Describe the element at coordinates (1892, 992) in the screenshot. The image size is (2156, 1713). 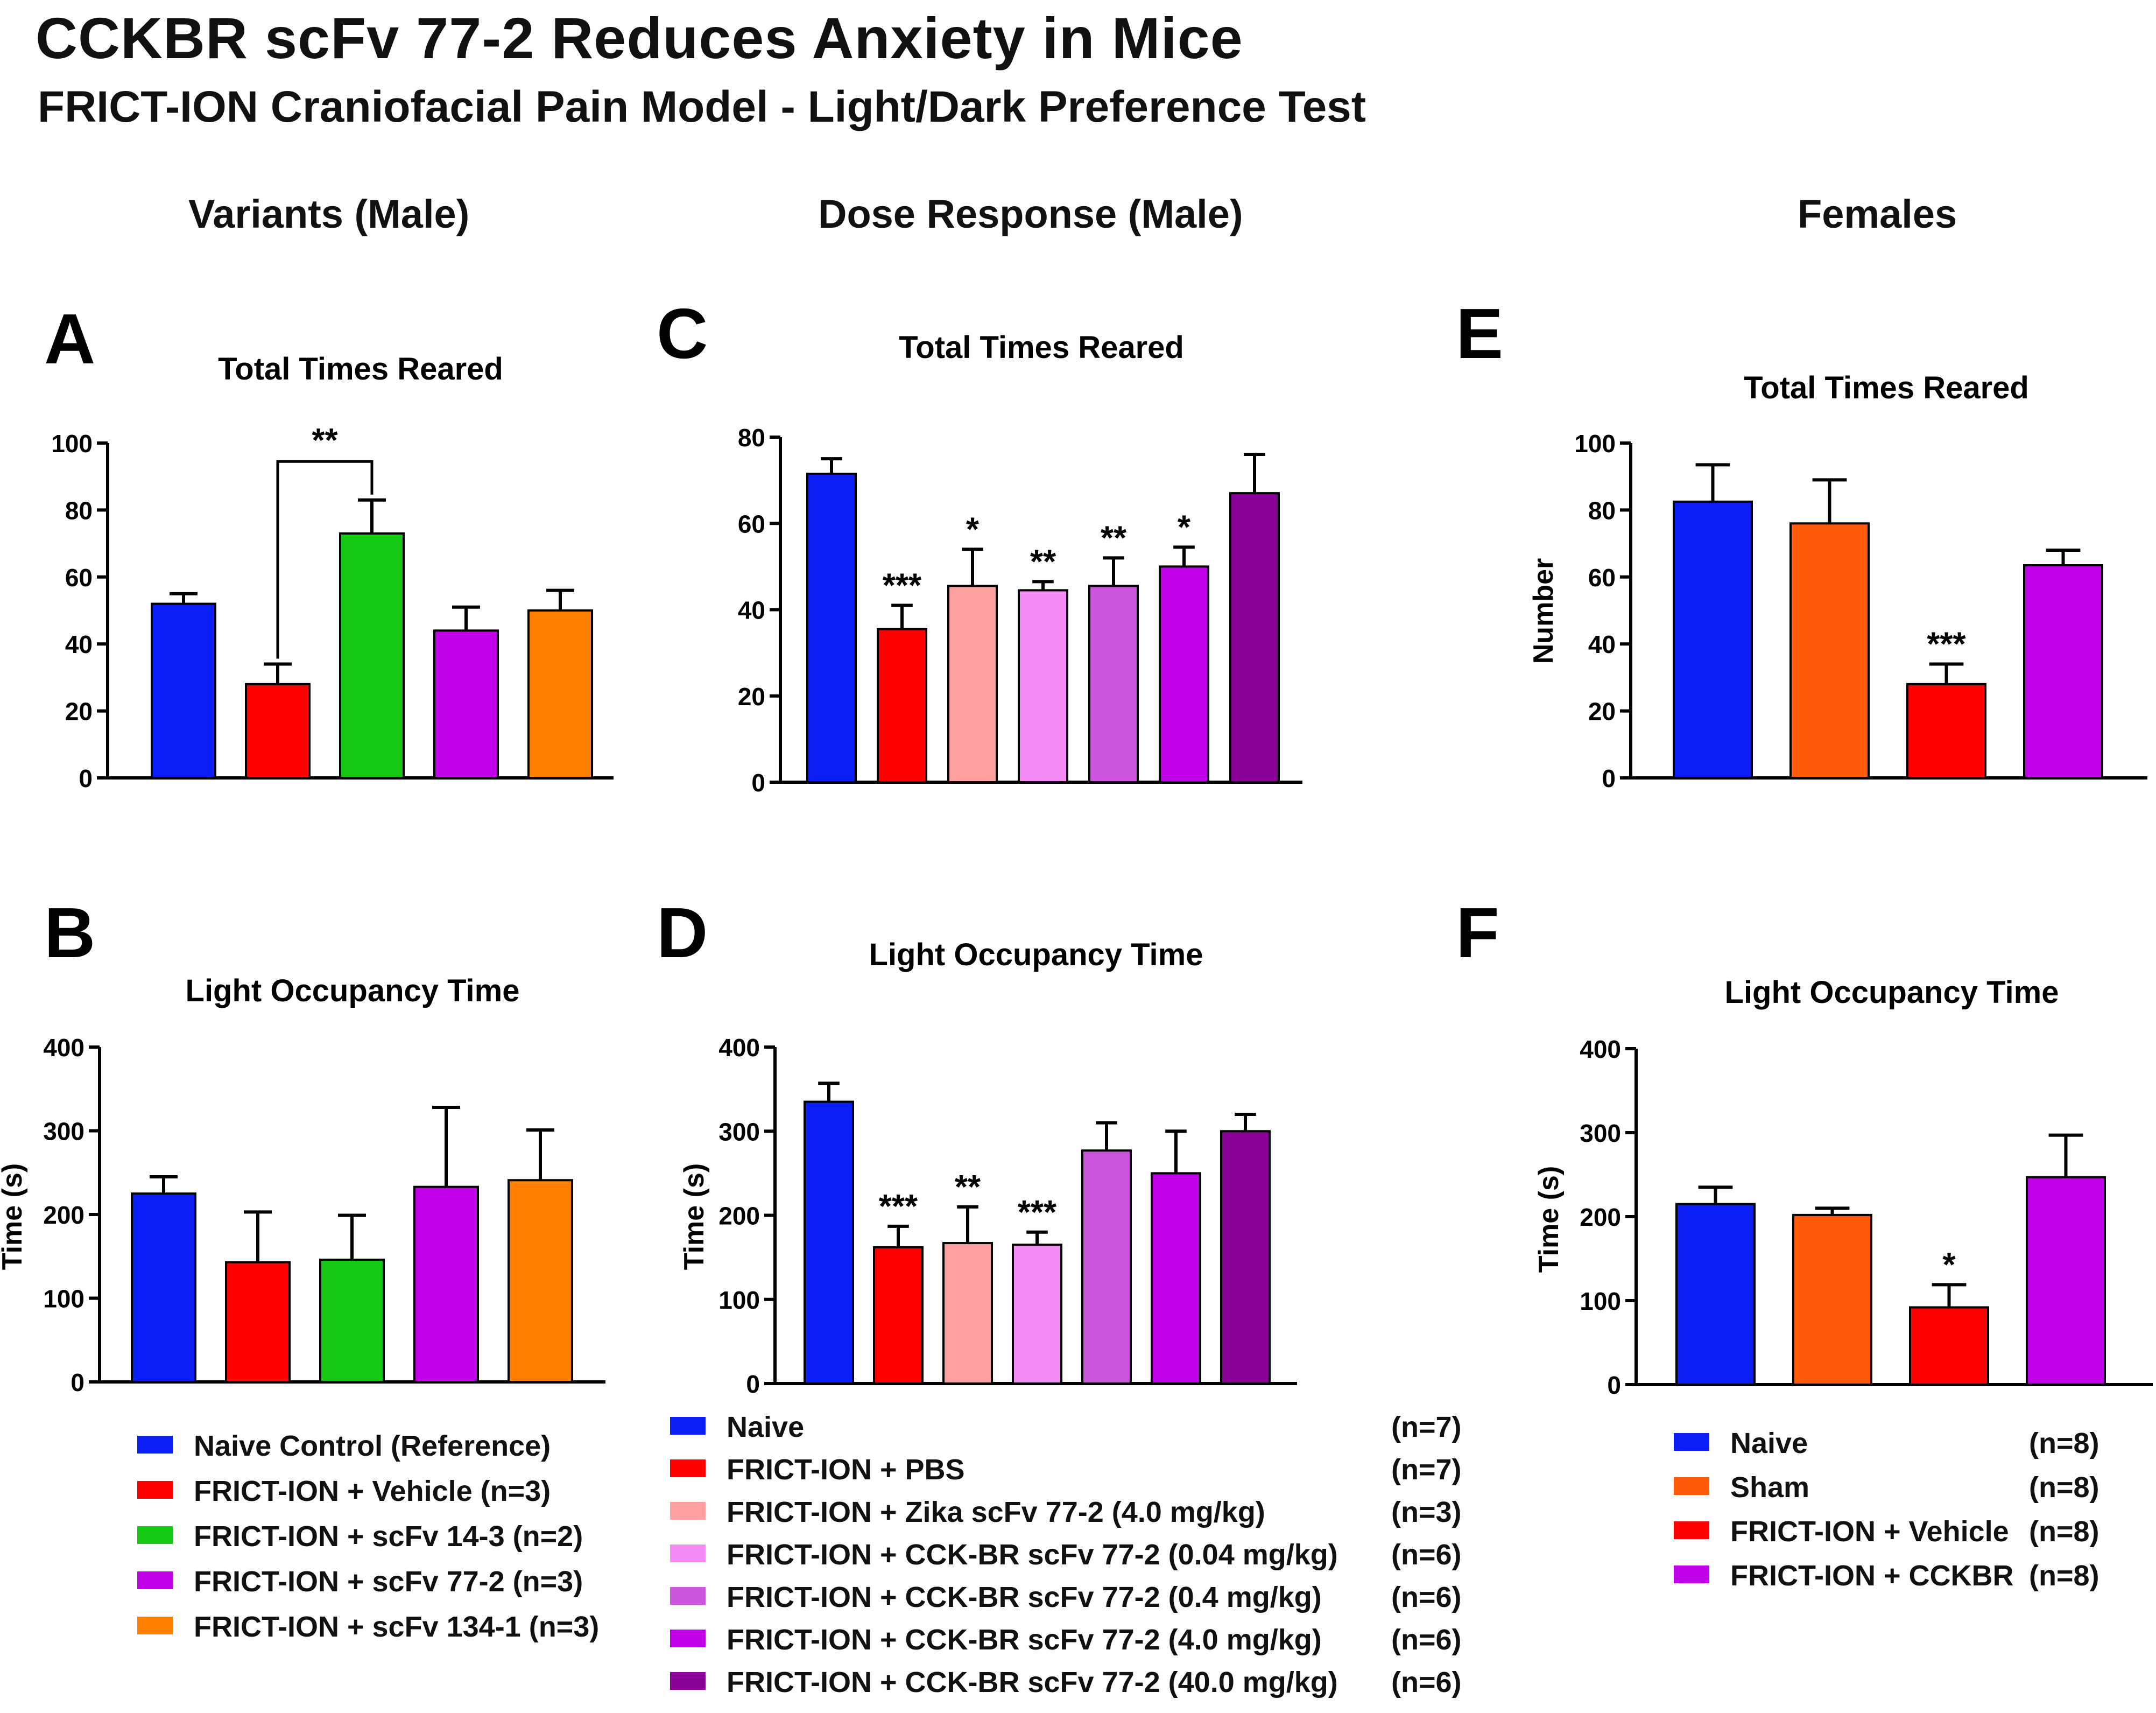
I see `panel-f-title: Light Occupancy Time` at that location.